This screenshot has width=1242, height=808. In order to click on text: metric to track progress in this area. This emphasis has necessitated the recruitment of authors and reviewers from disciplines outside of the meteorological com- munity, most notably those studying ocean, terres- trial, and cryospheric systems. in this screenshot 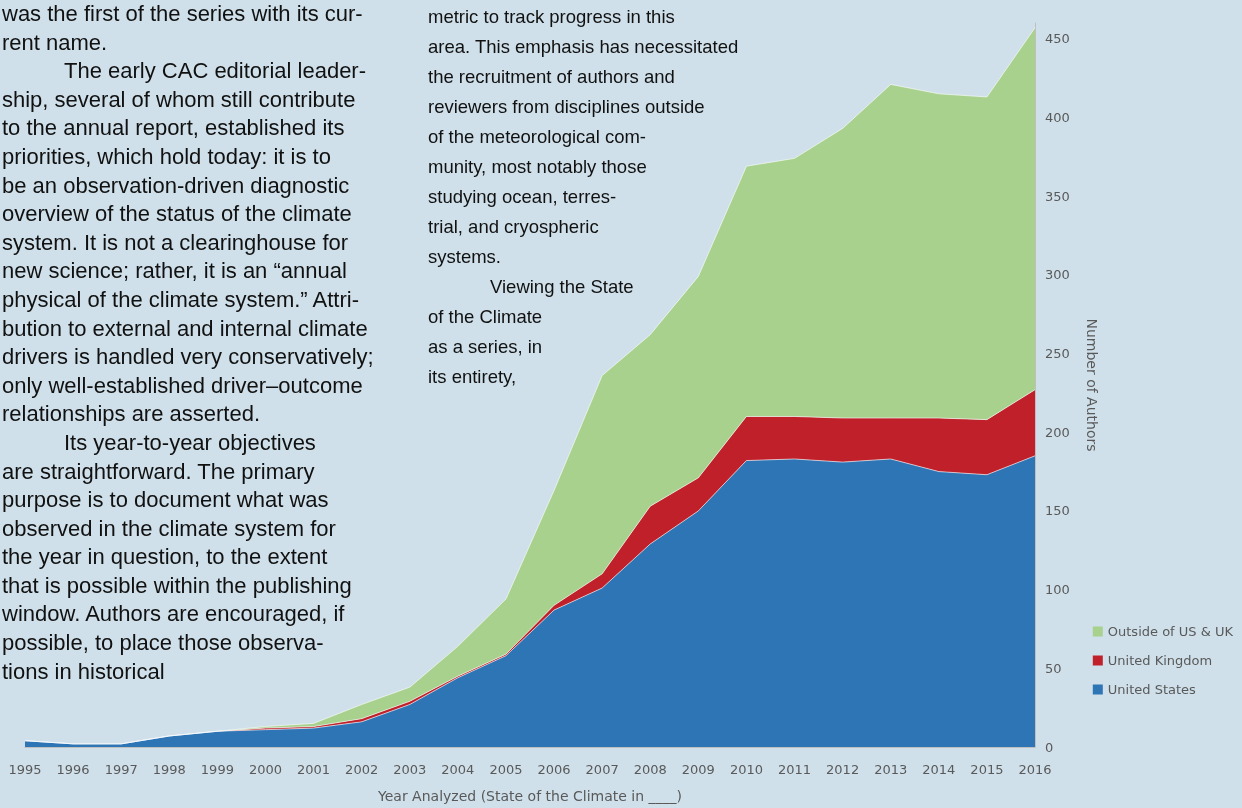, I will do `click(583, 136)`.